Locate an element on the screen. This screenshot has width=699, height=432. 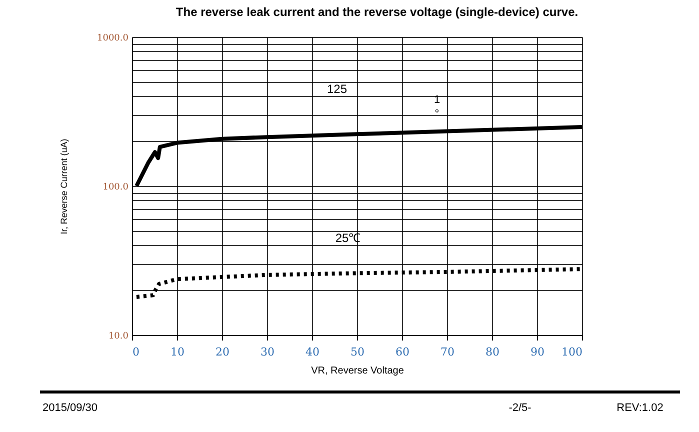
x-tick-label: 70 is located at coordinates (447, 352).